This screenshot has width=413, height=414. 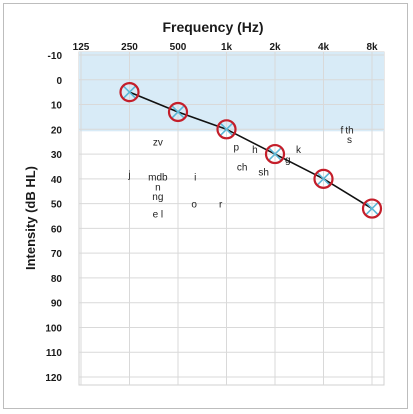 What do you see at coordinates (349, 130) in the screenshot?
I see `speech-sound-label: th` at bounding box center [349, 130].